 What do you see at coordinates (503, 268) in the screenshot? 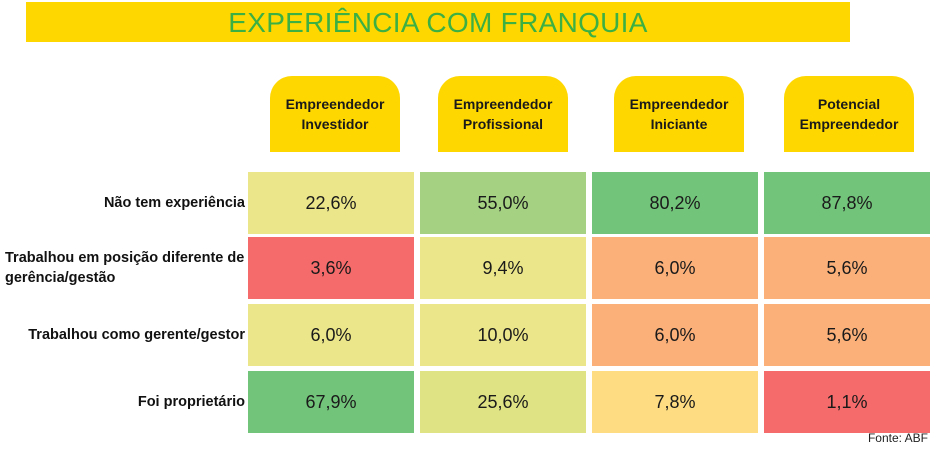
I see `table-cell: 9,4%` at bounding box center [503, 268].